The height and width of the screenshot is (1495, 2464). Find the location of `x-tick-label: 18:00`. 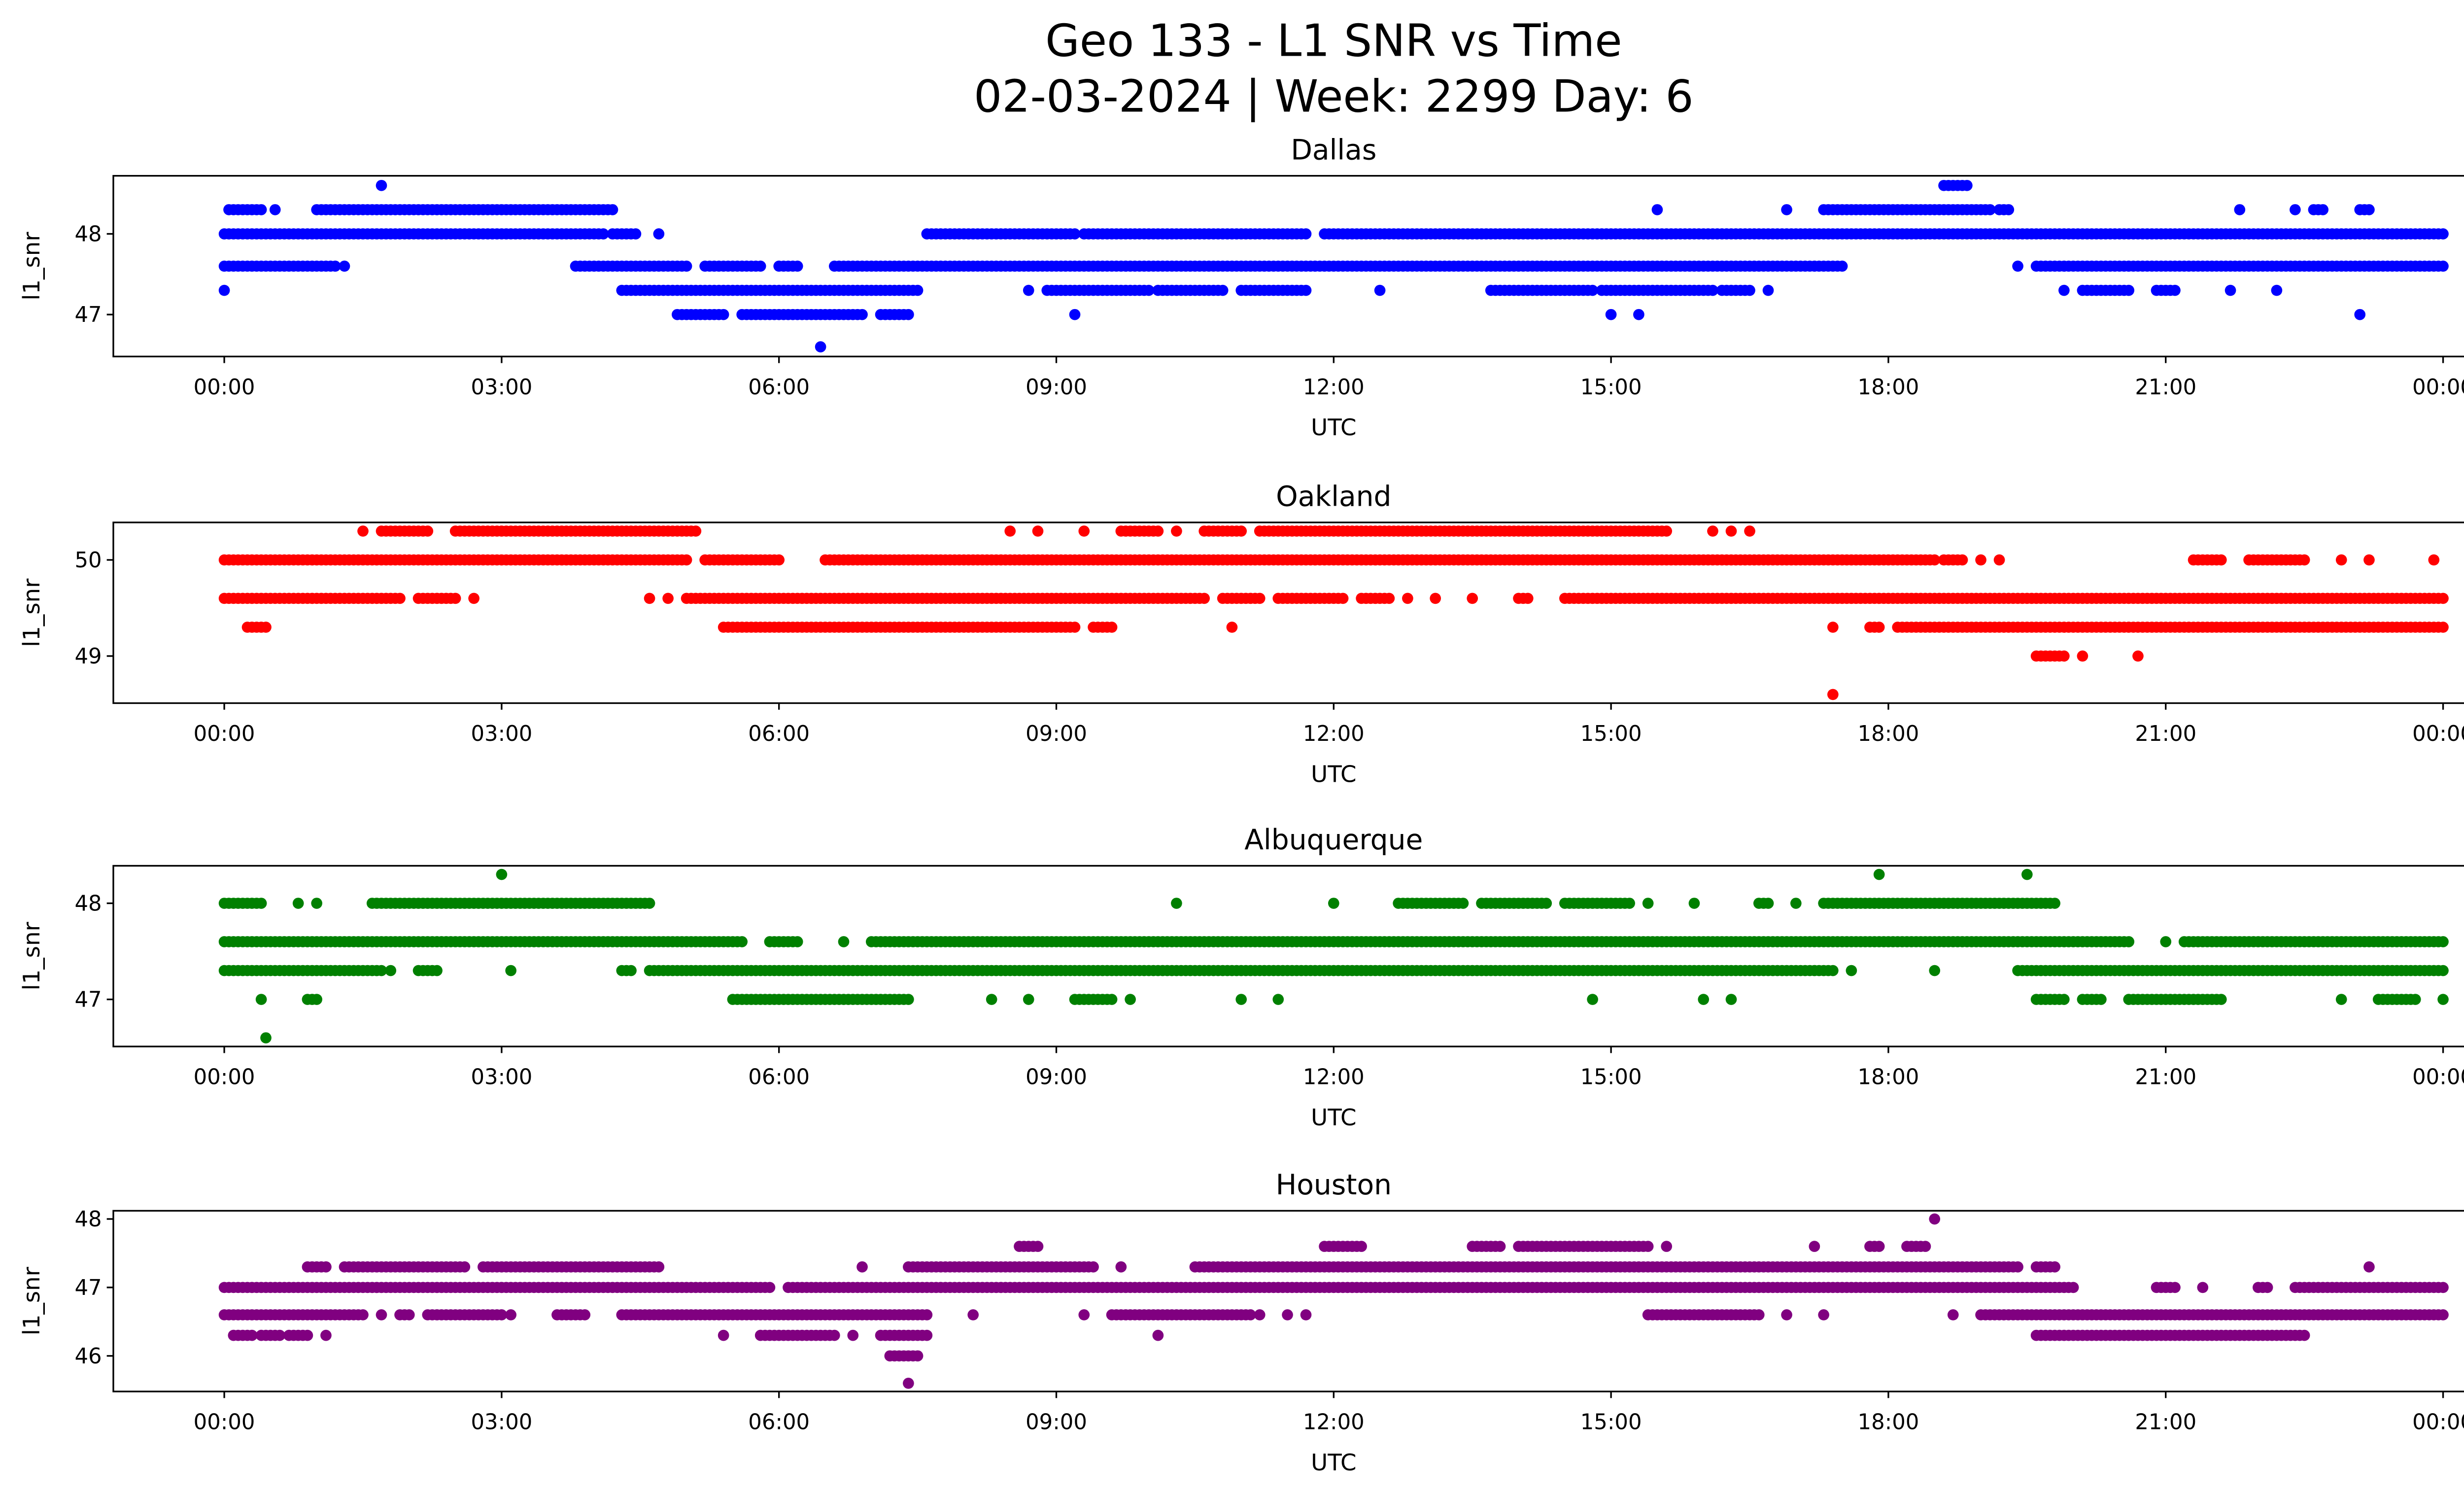

x-tick-label: 18:00 is located at coordinates (1888, 1077).